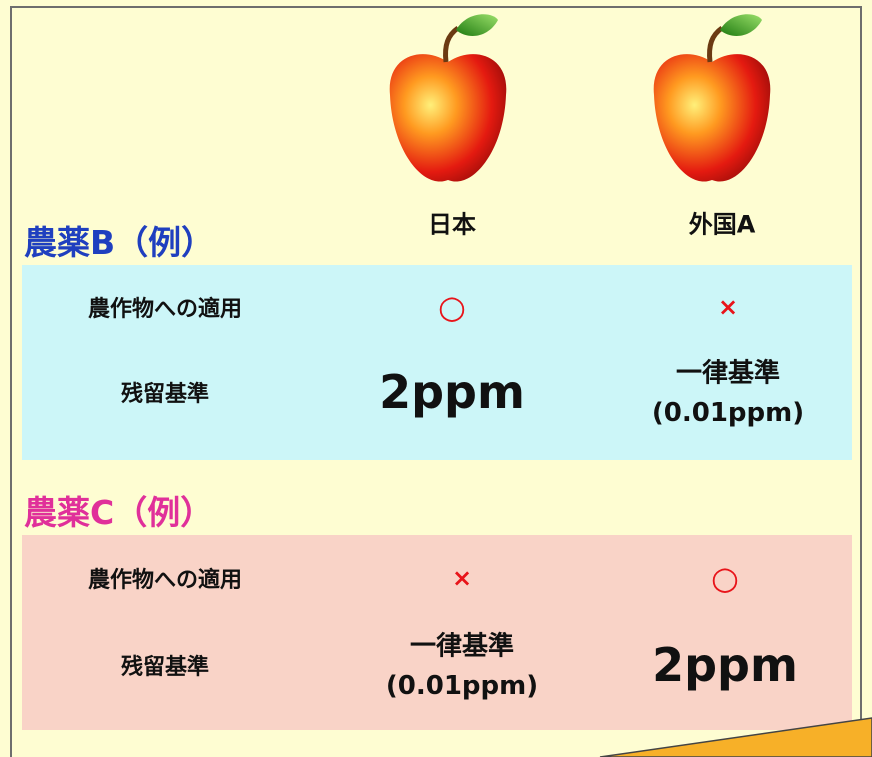 Image resolution: width=872 pixels, height=757 pixels. Describe the element at coordinates (119, 512) in the screenshot. I see `section-title: 農薬C（例）` at that location.